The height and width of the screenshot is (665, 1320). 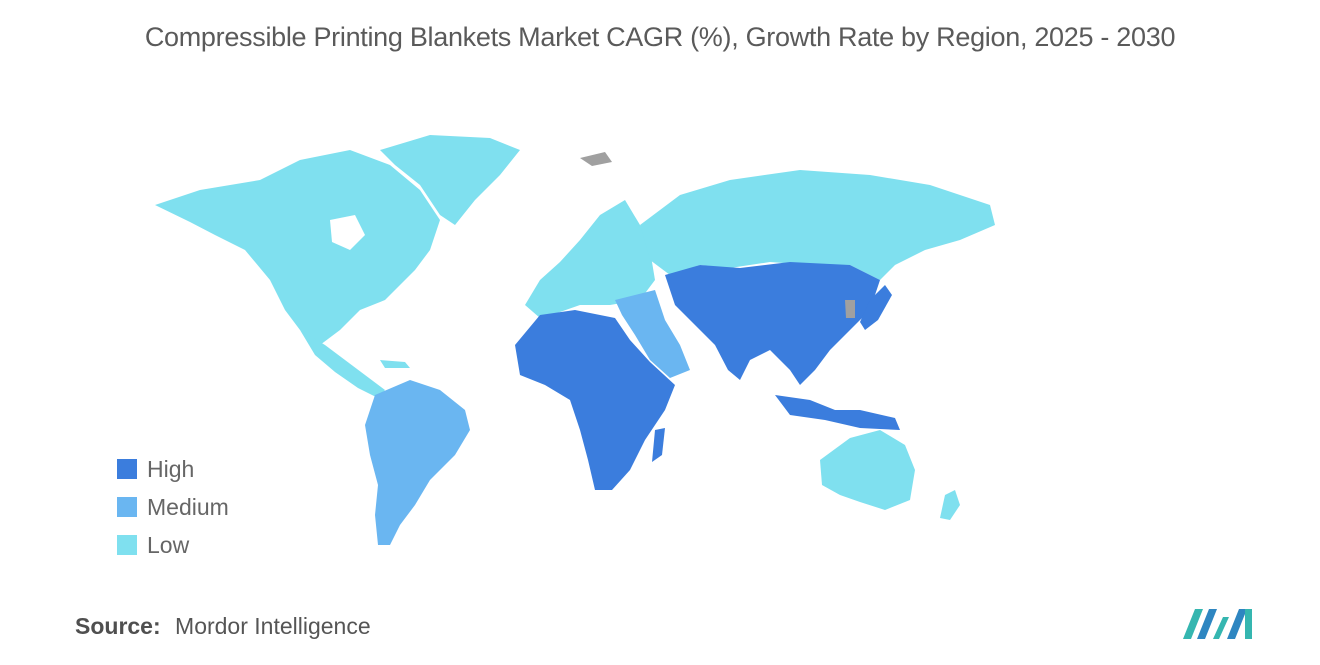 What do you see at coordinates (596, 159) in the screenshot?
I see `region-svalbard` at bounding box center [596, 159].